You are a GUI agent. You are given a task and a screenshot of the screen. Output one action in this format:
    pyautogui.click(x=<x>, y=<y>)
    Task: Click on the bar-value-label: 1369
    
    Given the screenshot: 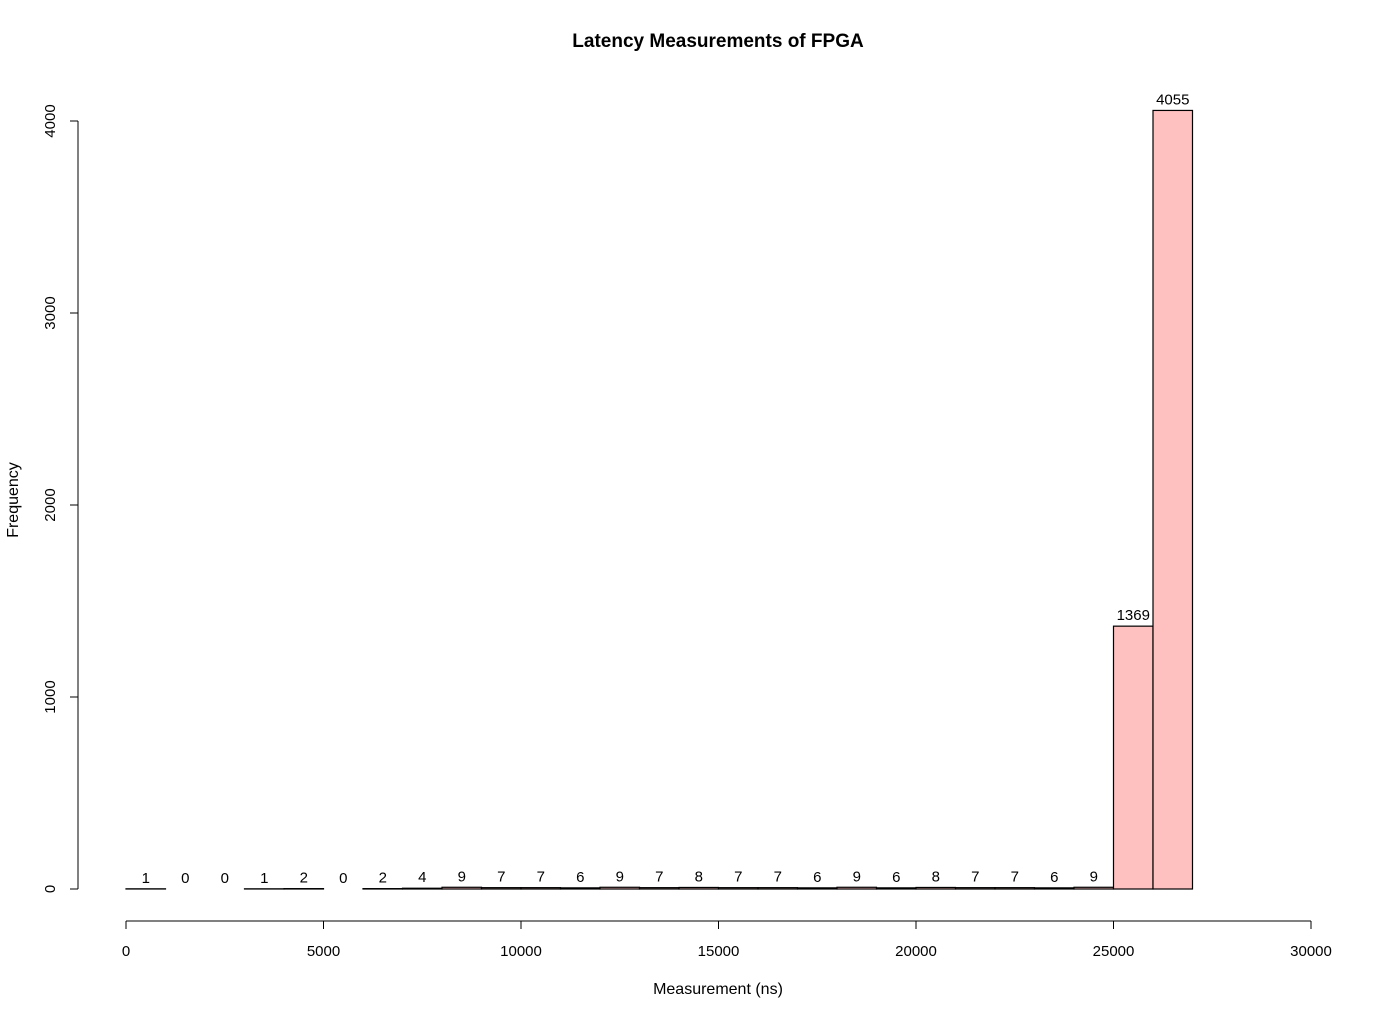 What is the action you would take?
    pyautogui.click(x=1133, y=615)
    